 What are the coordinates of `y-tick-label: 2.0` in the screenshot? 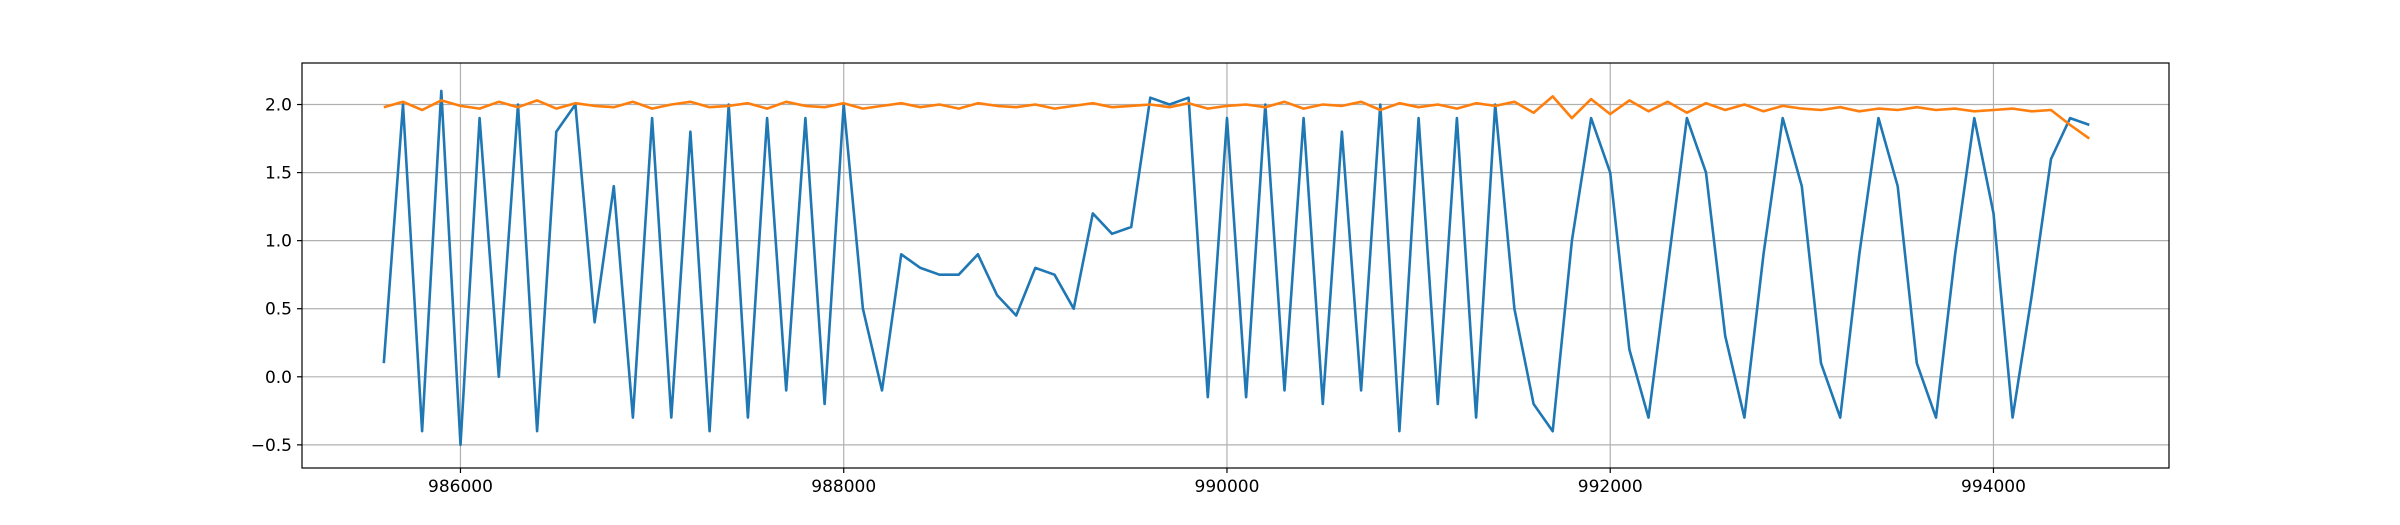 It's located at (278, 106).